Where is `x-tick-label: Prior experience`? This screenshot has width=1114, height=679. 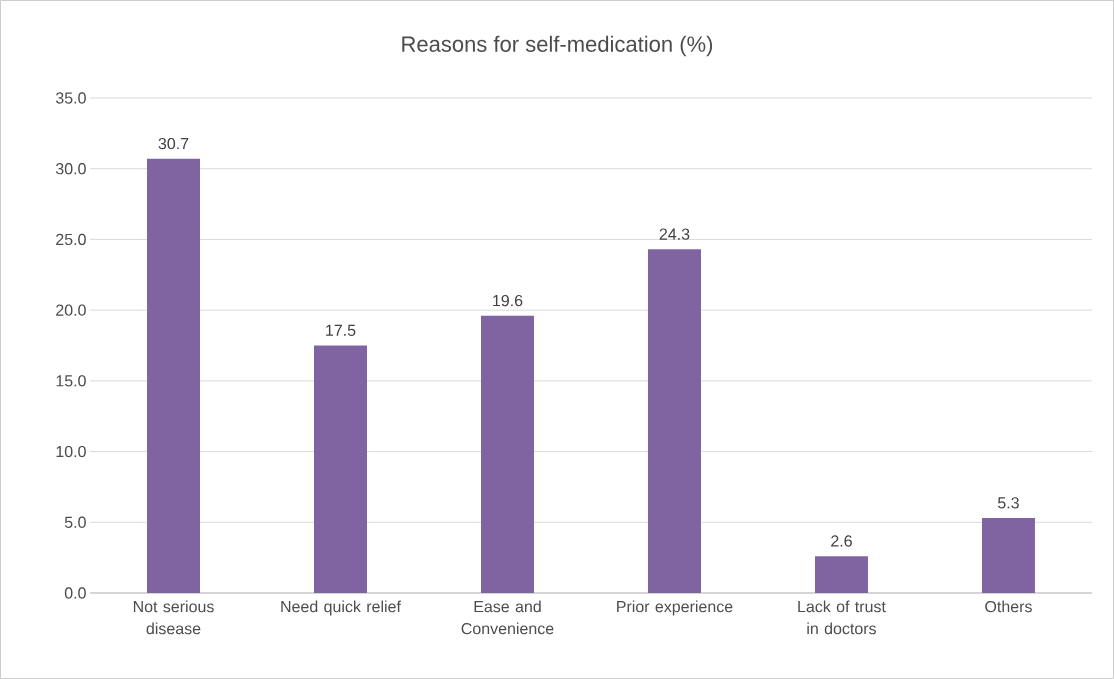
x-tick-label: Prior experience is located at coordinates (675, 608).